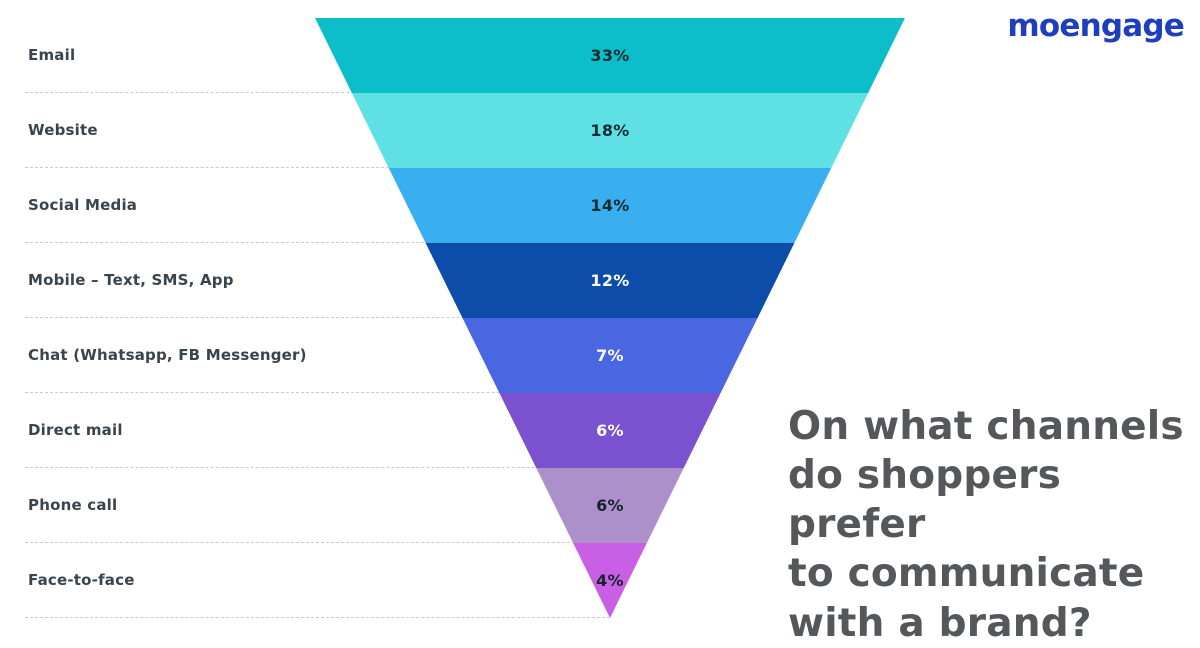 This screenshot has width=1200, height=648. Describe the element at coordinates (317, 580) in the screenshot. I see `funnel-row-face-to-face: Face-to-face` at that location.